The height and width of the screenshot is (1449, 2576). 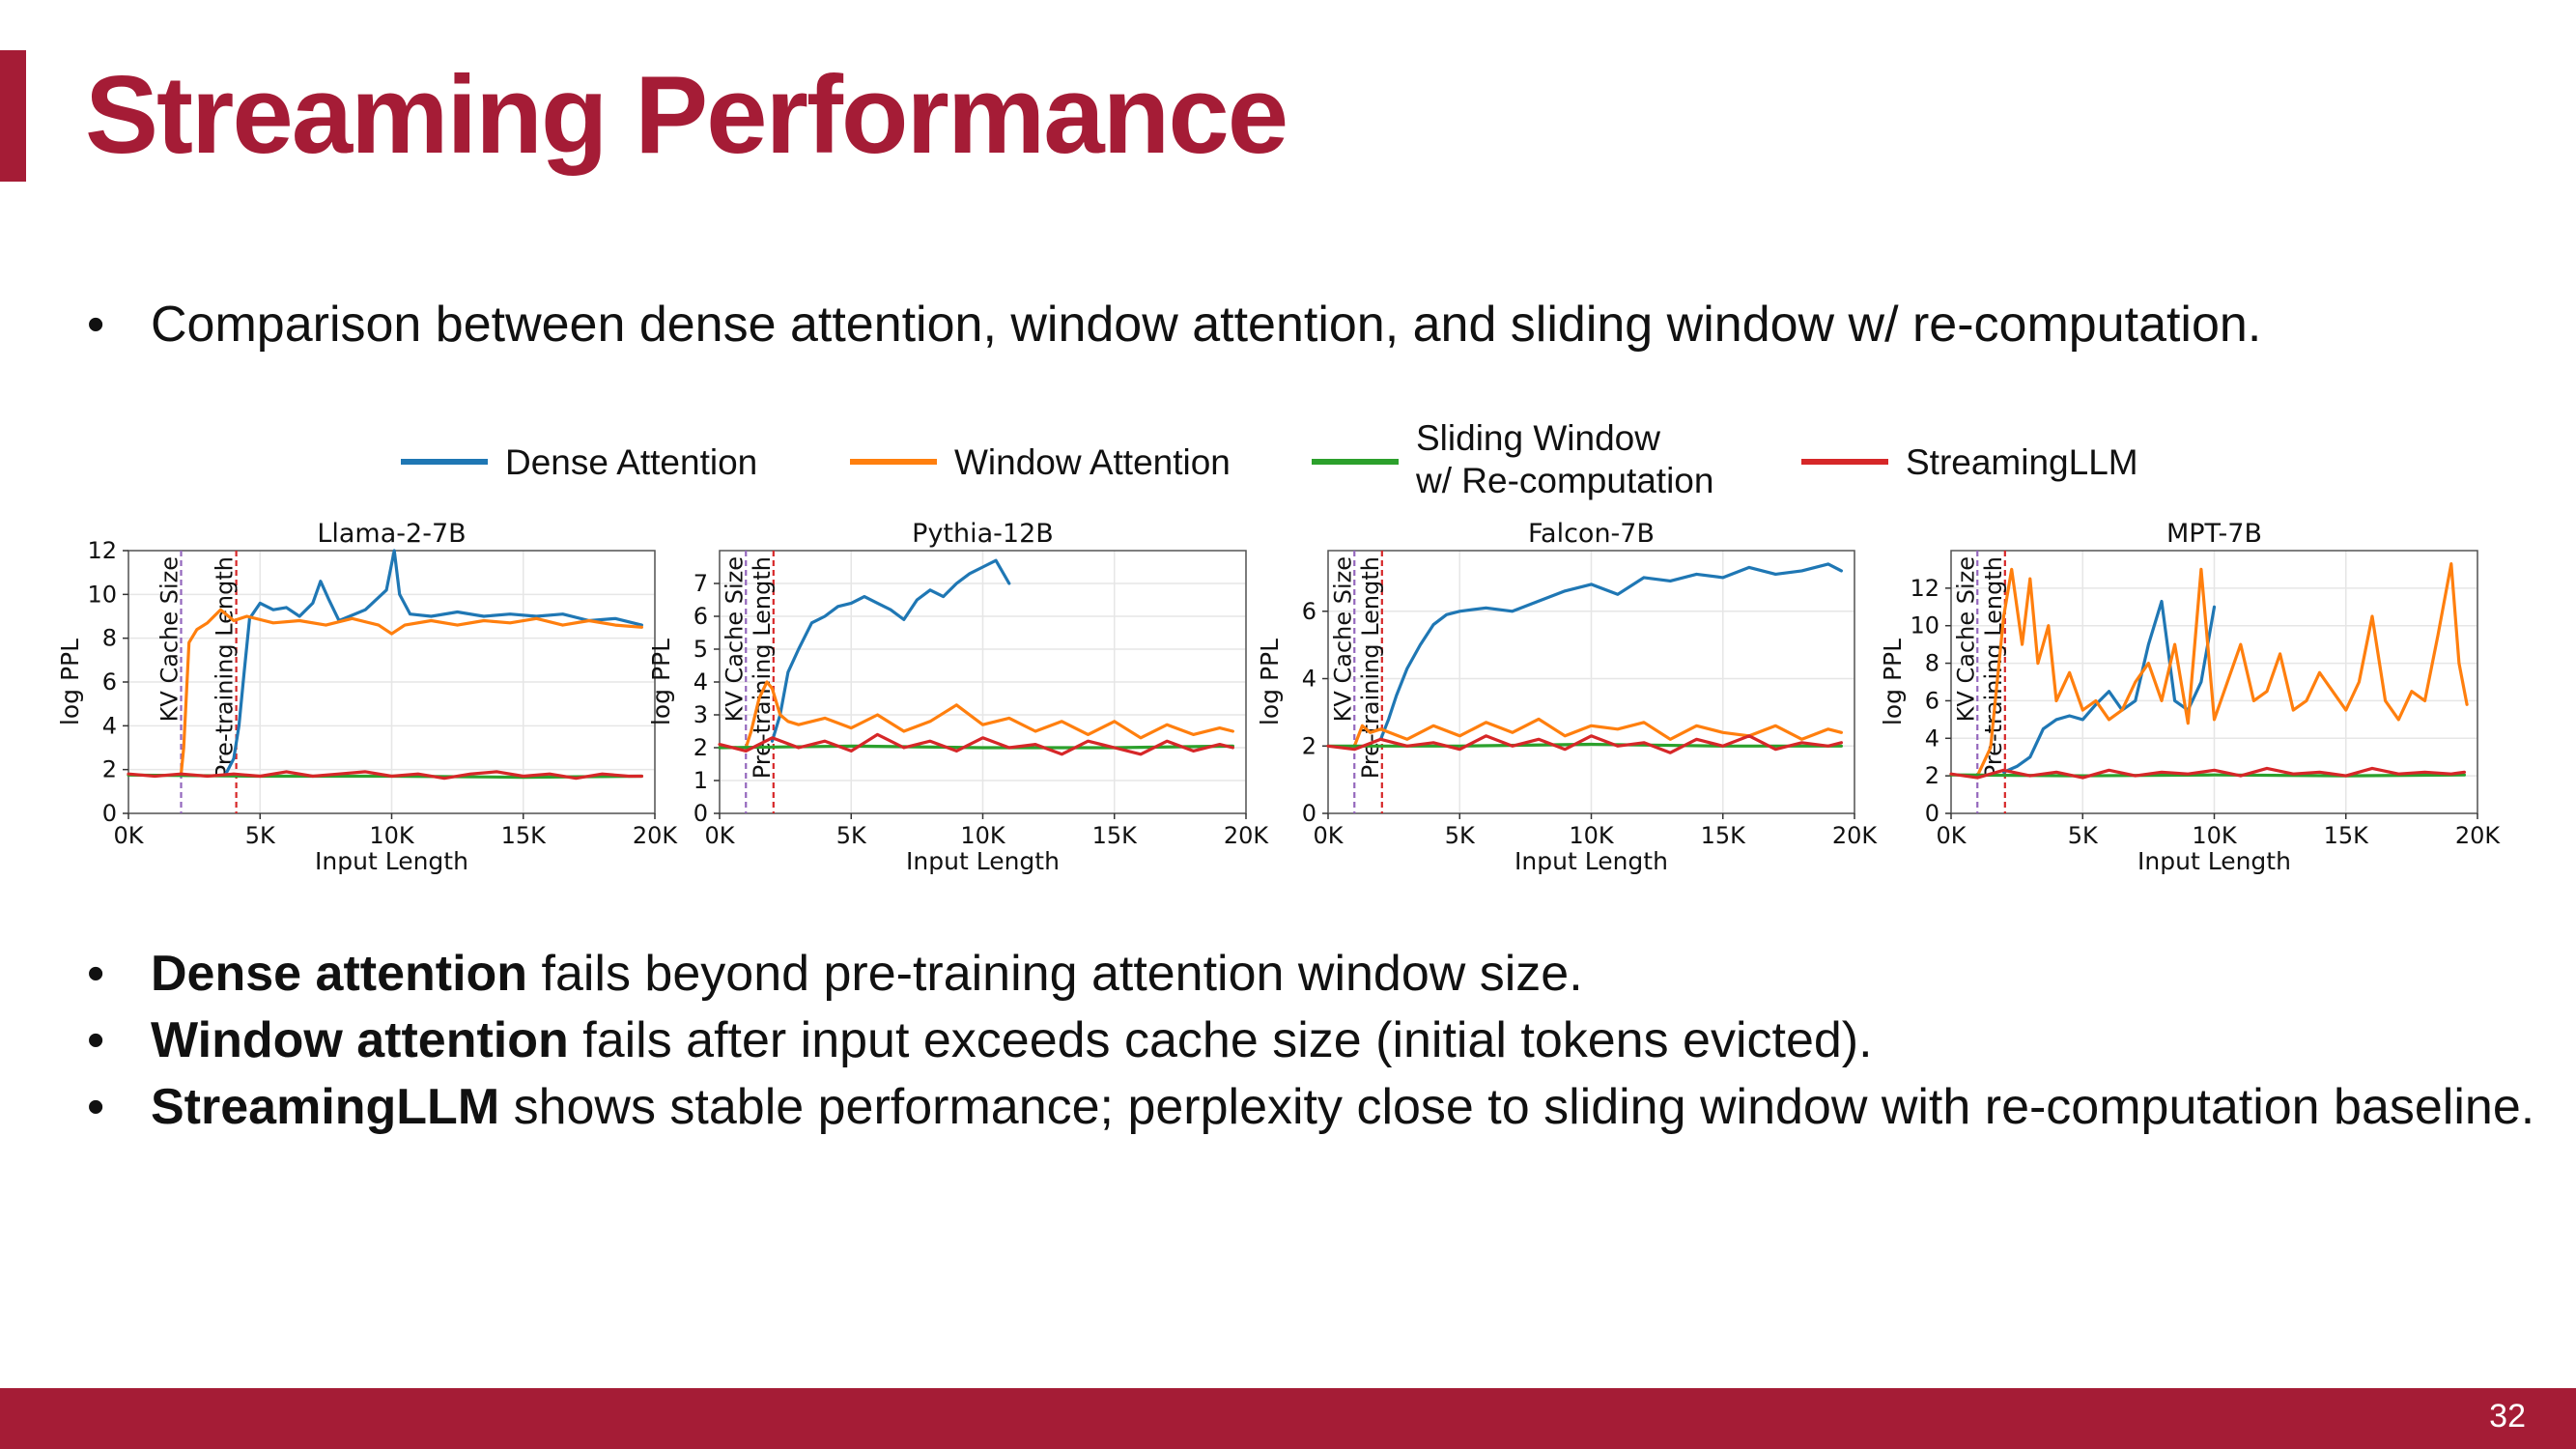 I want to click on legend-label: Sliding Window w/ Re-computation, so click(x=1564, y=459).